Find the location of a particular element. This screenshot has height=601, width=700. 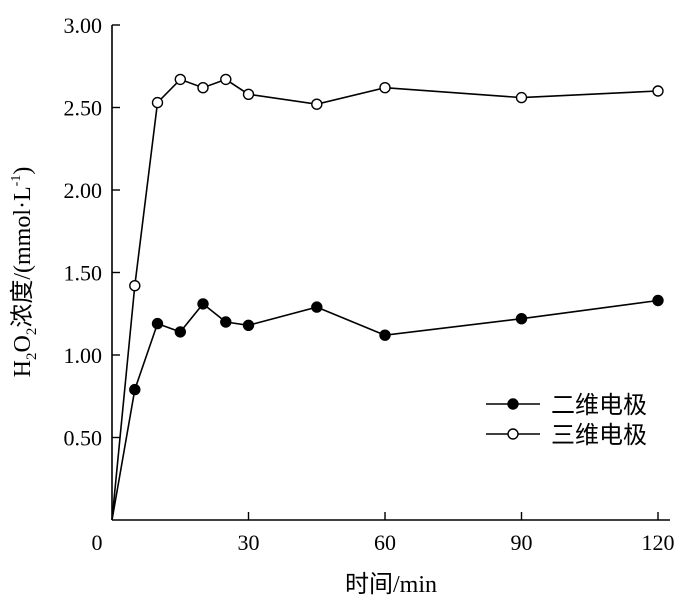

legend-marker-2d is located at coordinates (513, 404).